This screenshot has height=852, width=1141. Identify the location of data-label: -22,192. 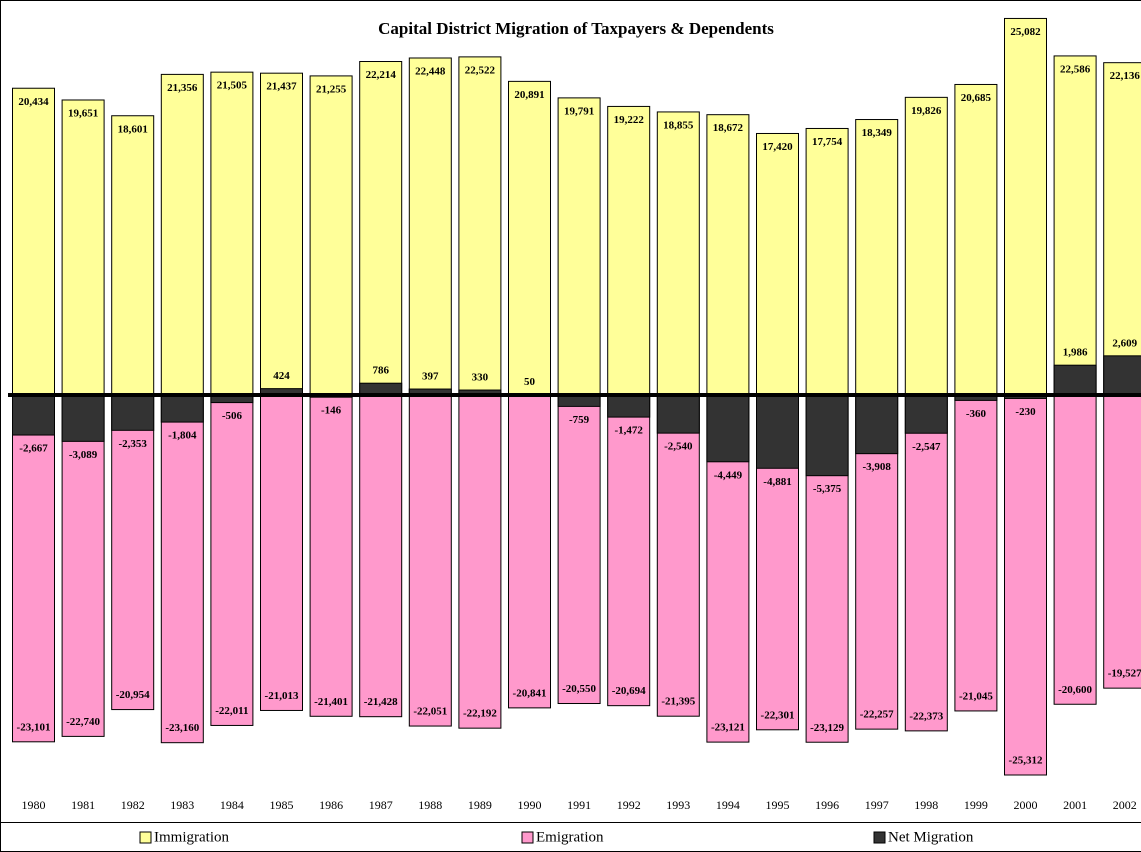
(480, 714).